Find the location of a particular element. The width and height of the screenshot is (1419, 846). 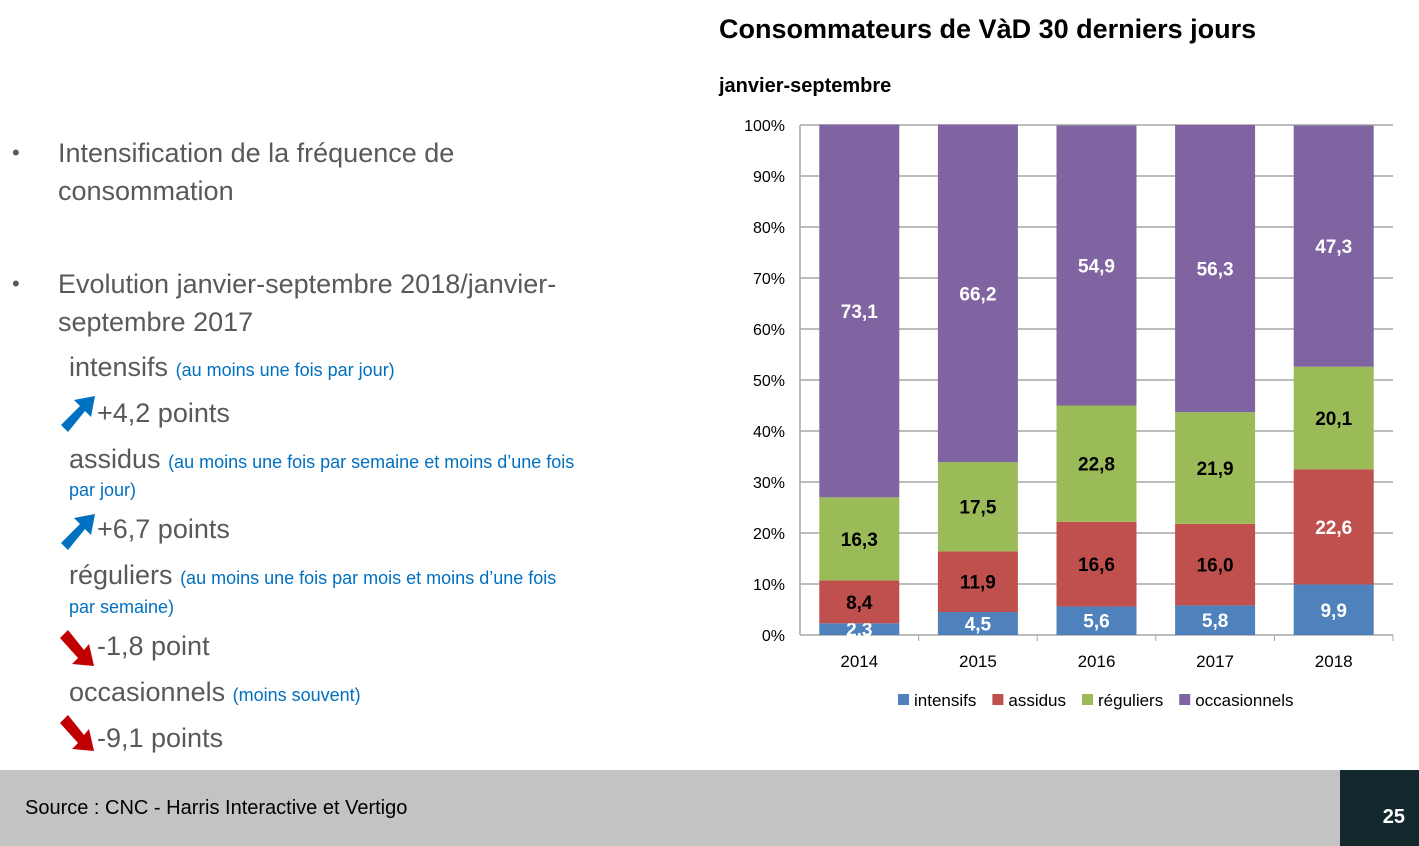

y-tick-label: 30% is located at coordinates (769, 483).